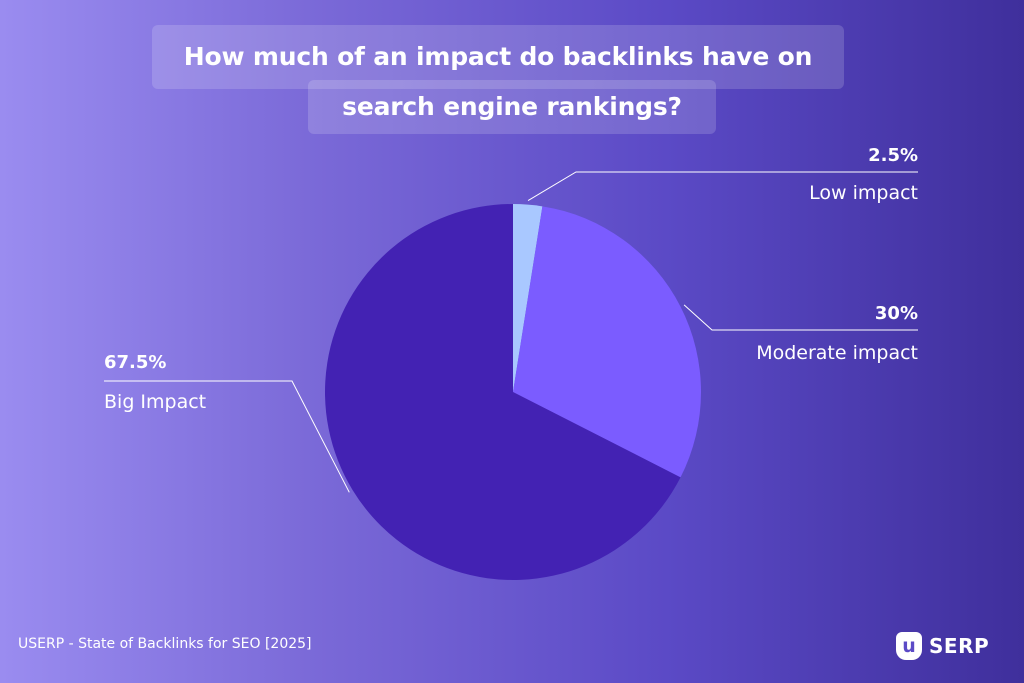 The image size is (1024, 683). Describe the element at coordinates (896, 313) in the screenshot. I see `pct-label-moderate-impact: 30%` at that location.